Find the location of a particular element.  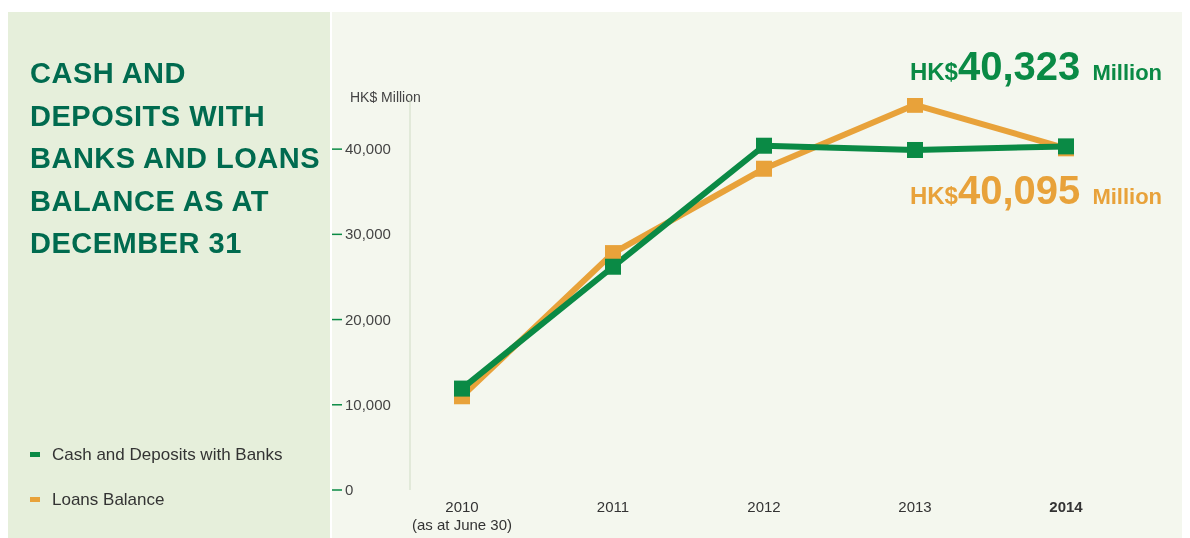

legend-label: Cash and Deposits with Banks is located at coordinates (167, 454).